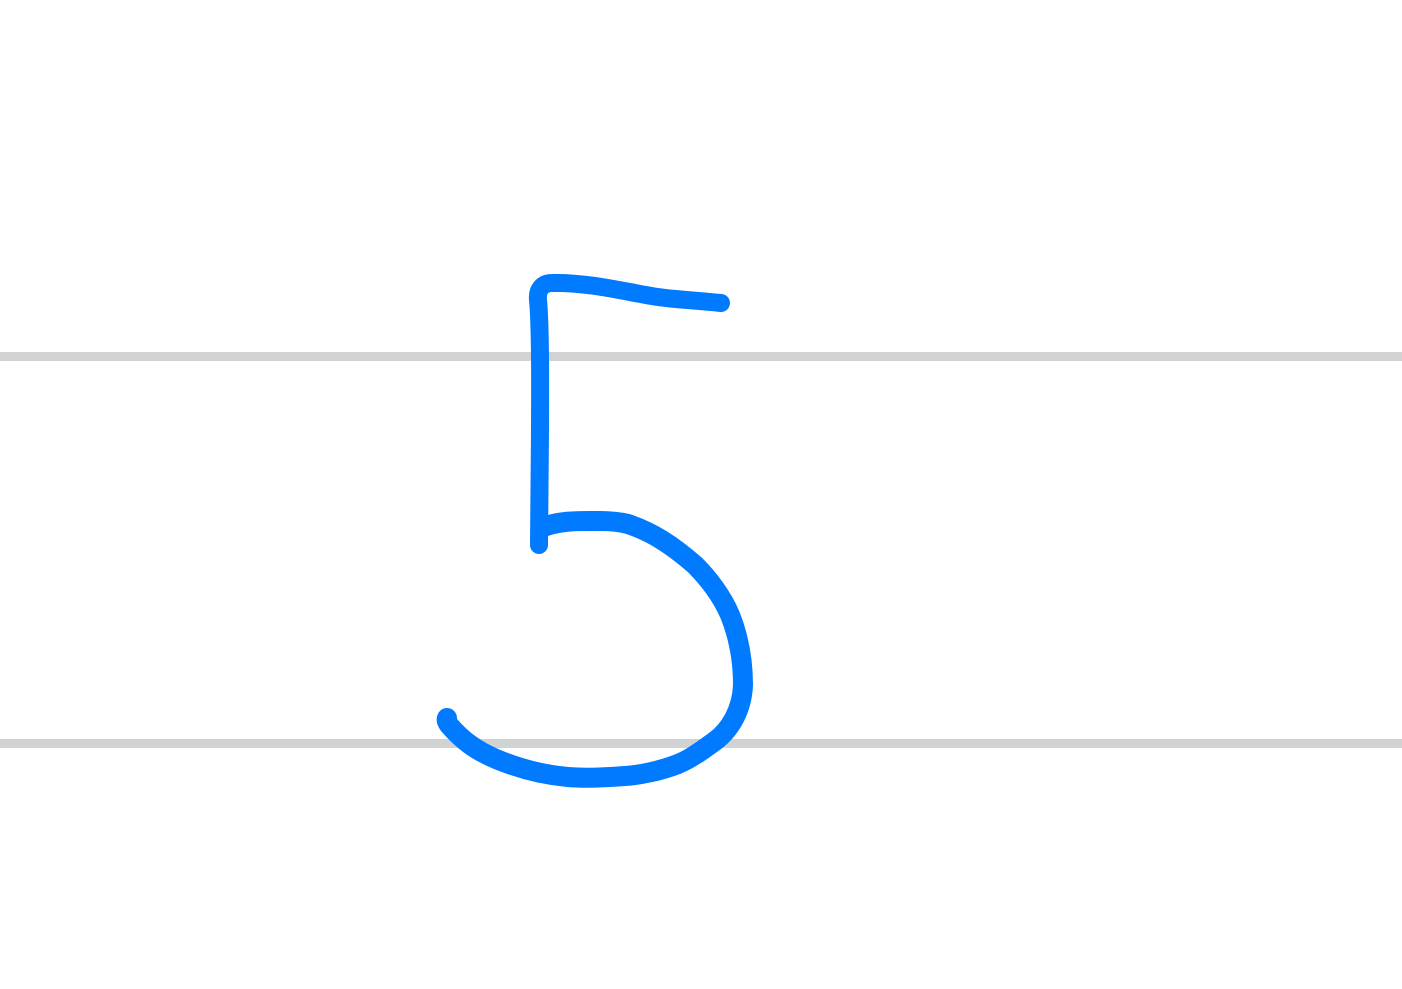 The width and height of the screenshot is (1402, 989). What do you see at coordinates (629, 413) in the screenshot?
I see `stroke-top-and-stem` at bounding box center [629, 413].